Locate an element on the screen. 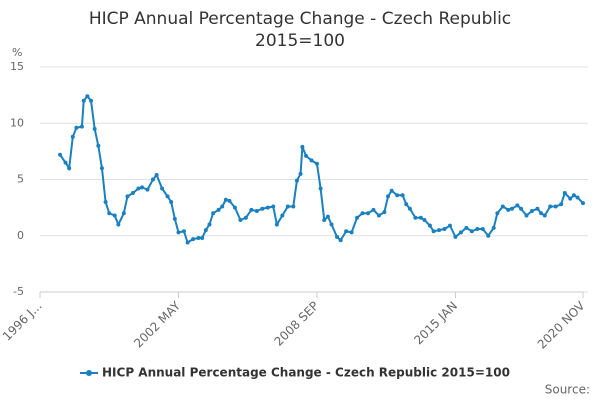 The height and width of the screenshot is (400, 600). legend-marker is located at coordinates (89, 373).